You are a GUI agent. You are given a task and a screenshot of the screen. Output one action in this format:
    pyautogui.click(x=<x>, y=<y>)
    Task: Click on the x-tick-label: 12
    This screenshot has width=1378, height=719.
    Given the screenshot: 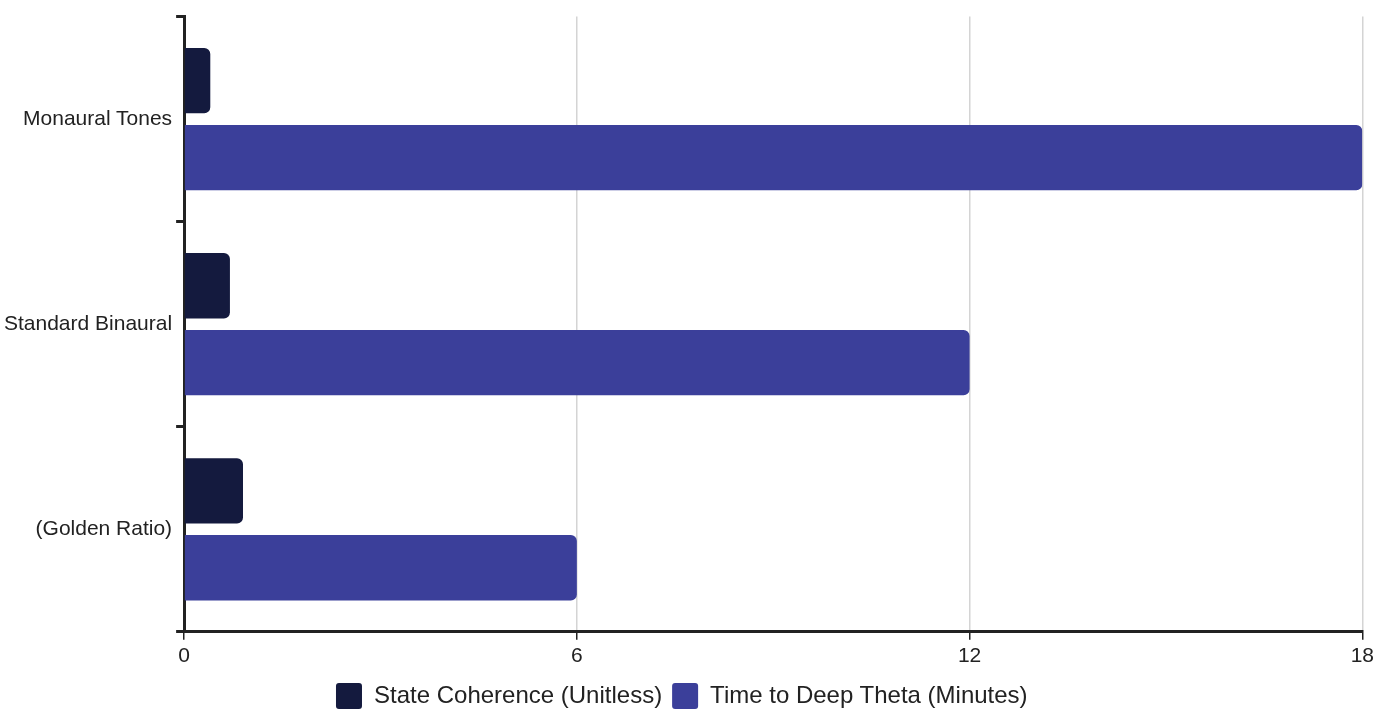 What is the action you would take?
    pyautogui.click(x=969, y=655)
    